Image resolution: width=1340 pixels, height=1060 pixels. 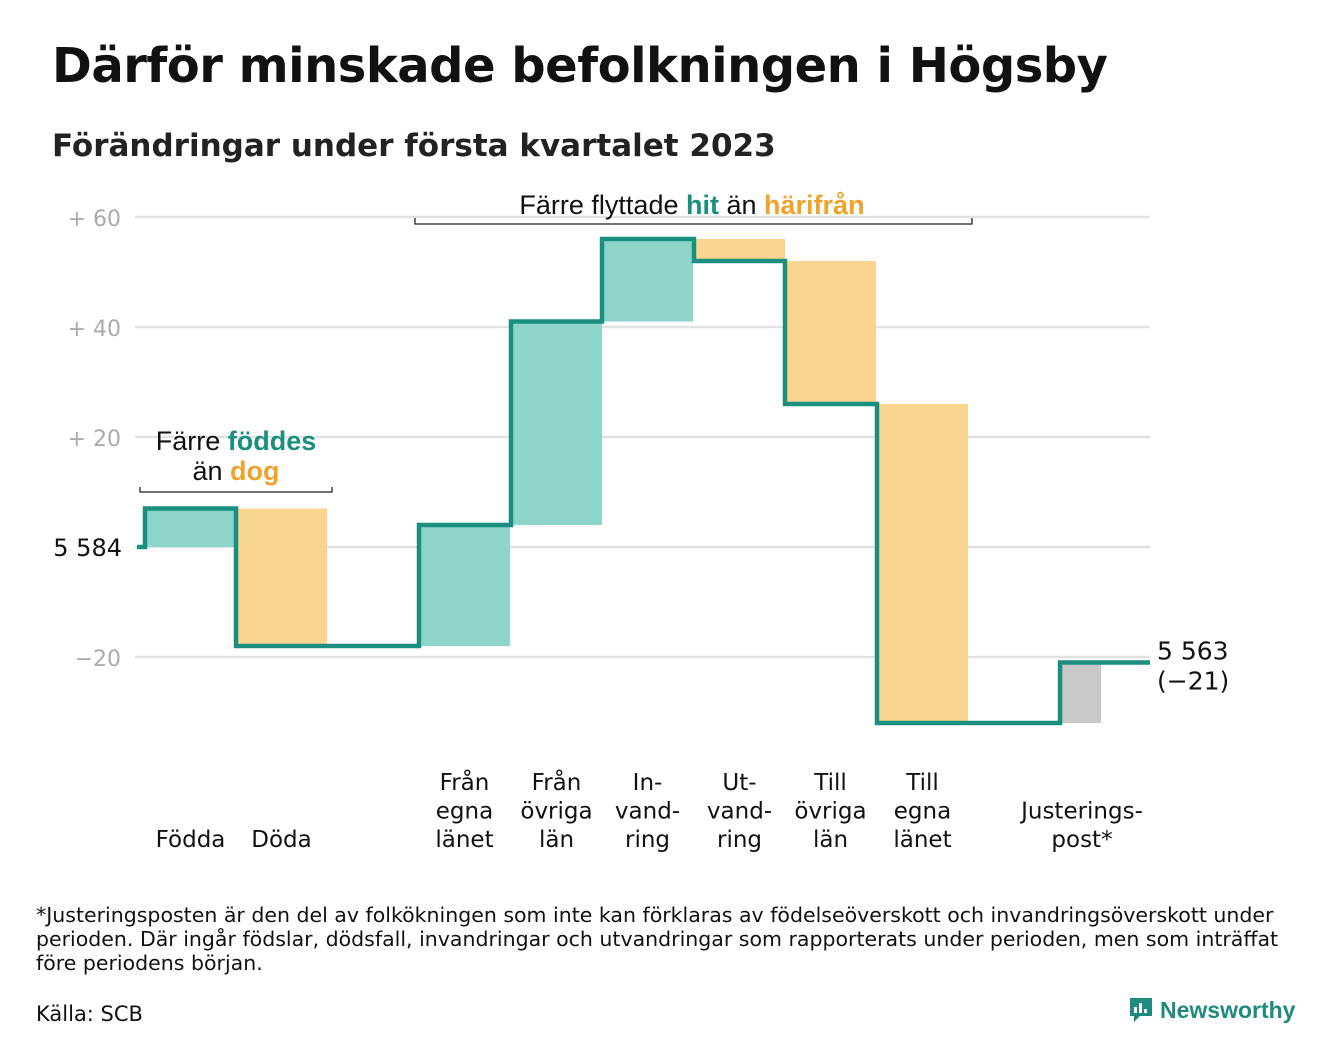 I want to click on category-label: Födda, so click(x=191, y=840).